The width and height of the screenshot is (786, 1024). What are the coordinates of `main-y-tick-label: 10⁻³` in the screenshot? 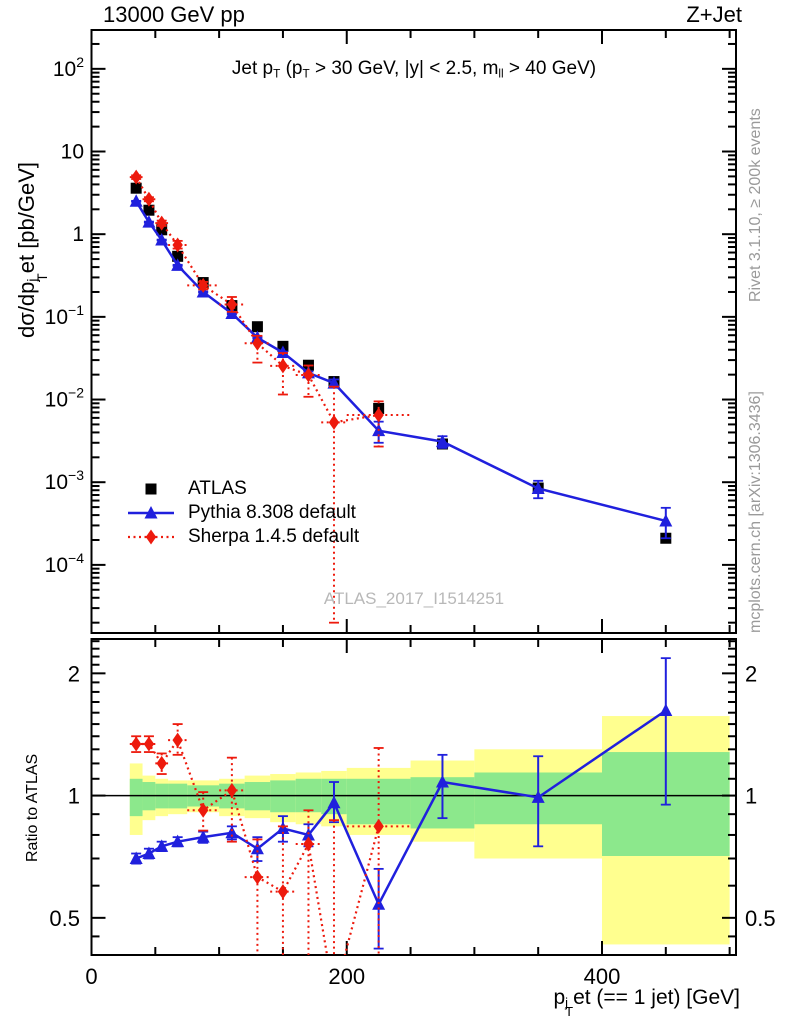 It's located at (65, 480).